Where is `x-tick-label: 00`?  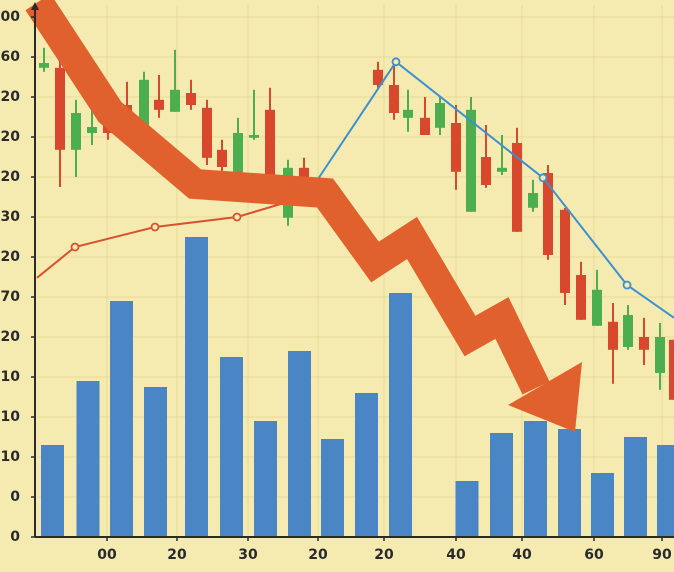 x-tick-label: 00 is located at coordinates (107, 555).